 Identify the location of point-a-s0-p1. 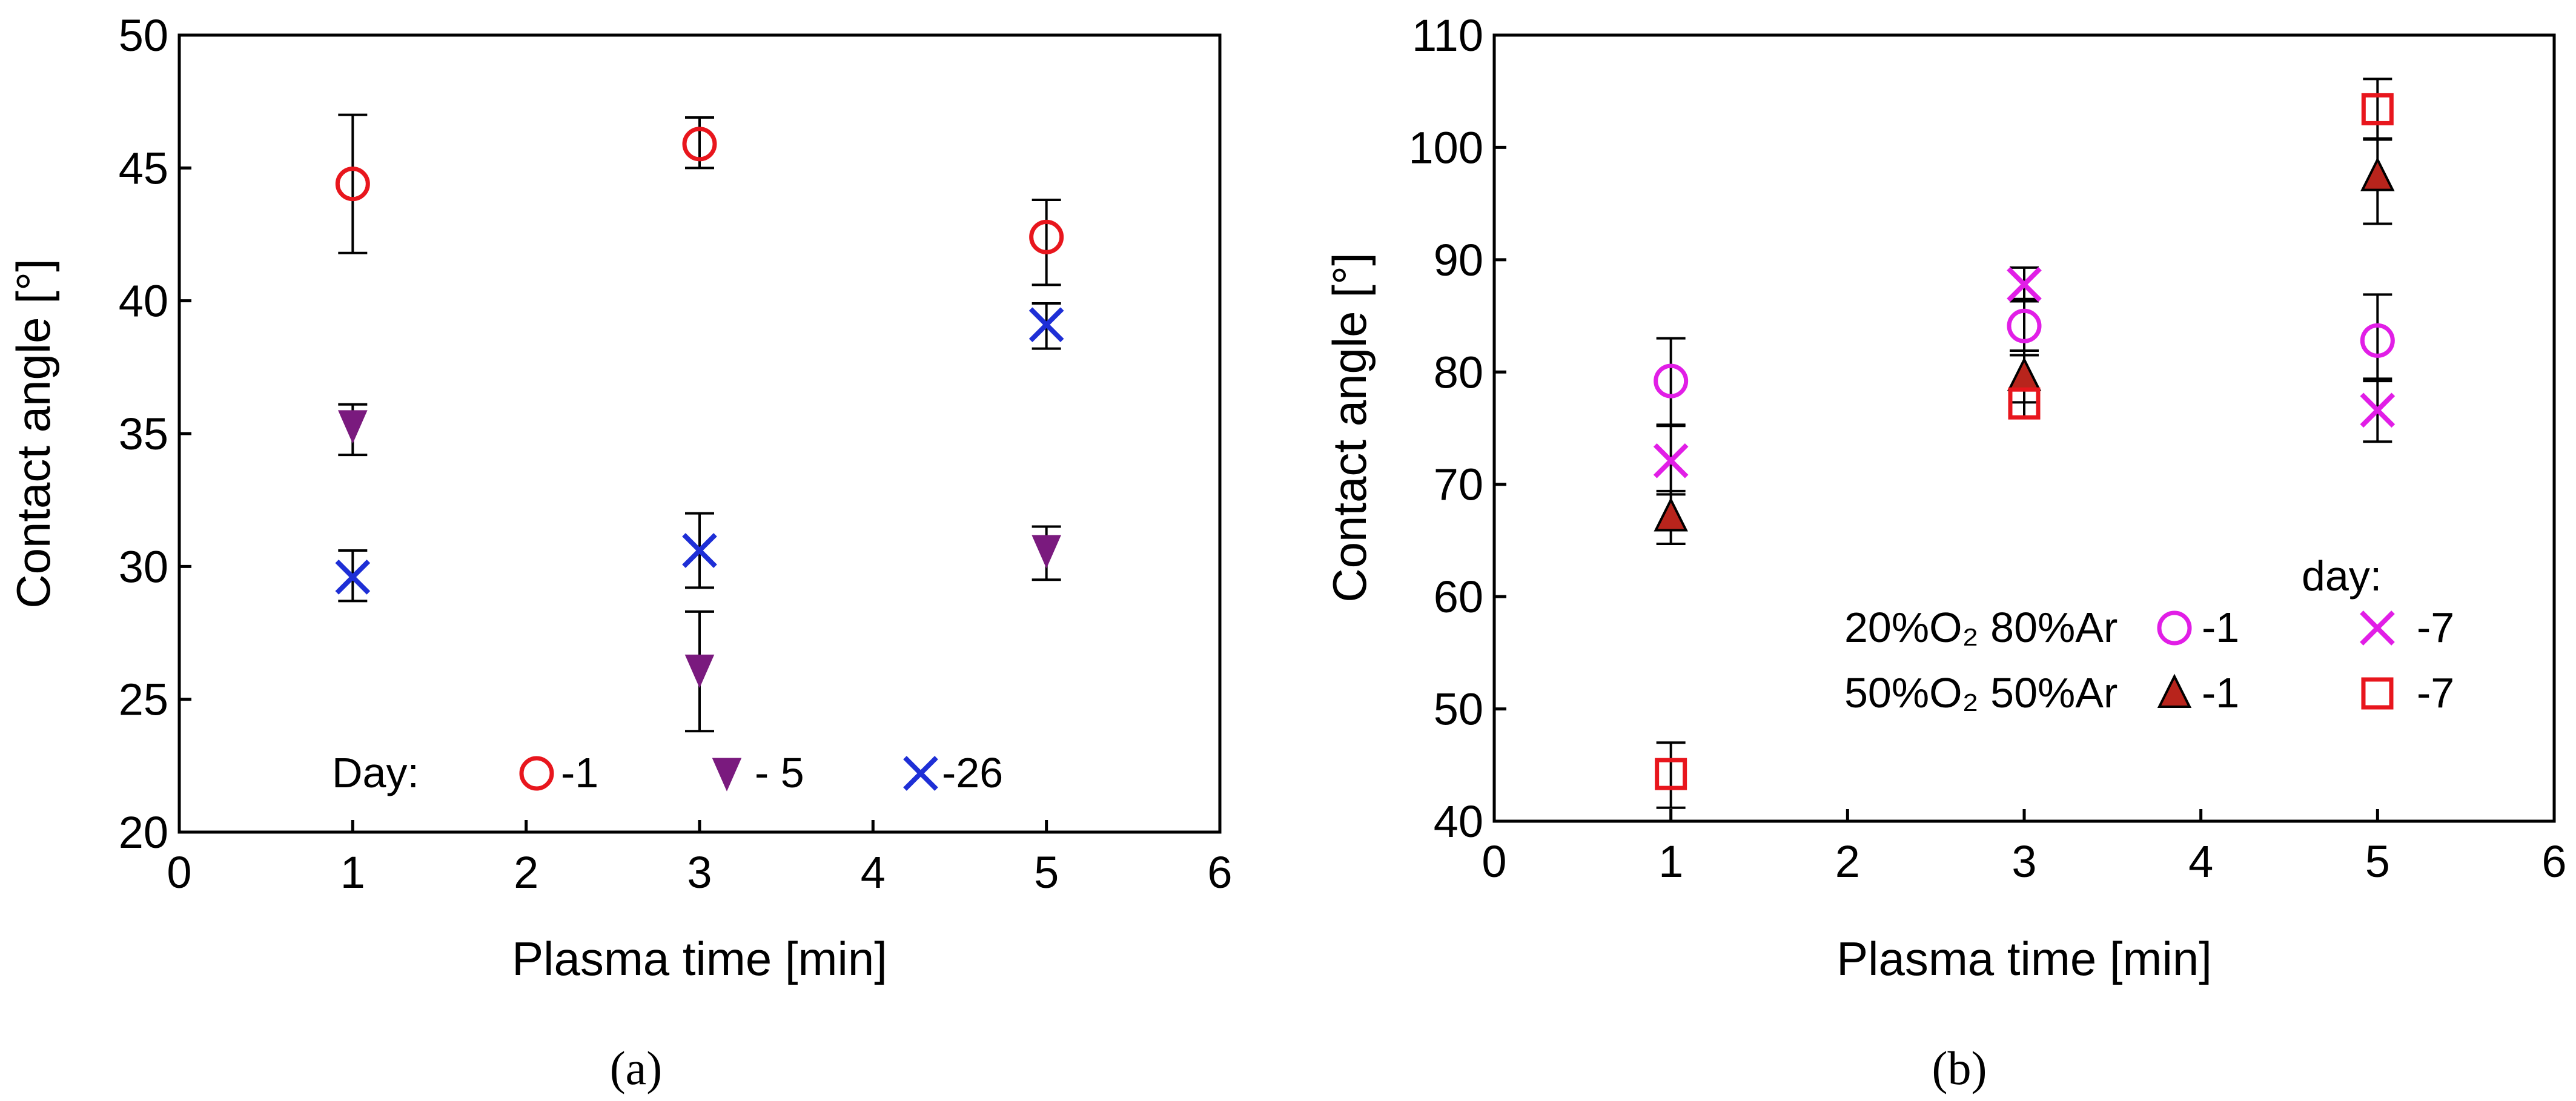
(699, 144).